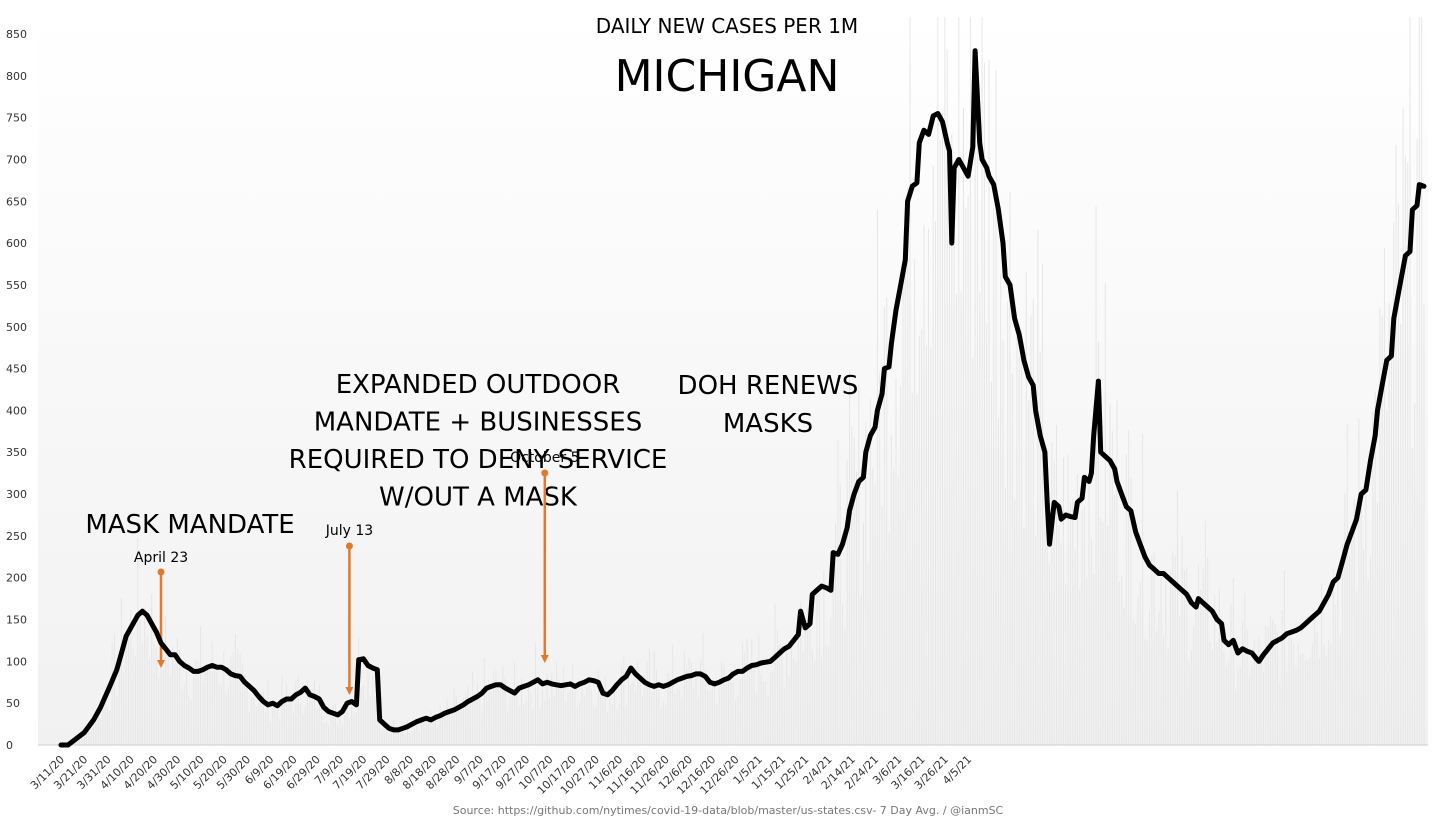  What do you see at coordinates (349, 531) in the screenshot?
I see `annotation-date: July 13` at bounding box center [349, 531].